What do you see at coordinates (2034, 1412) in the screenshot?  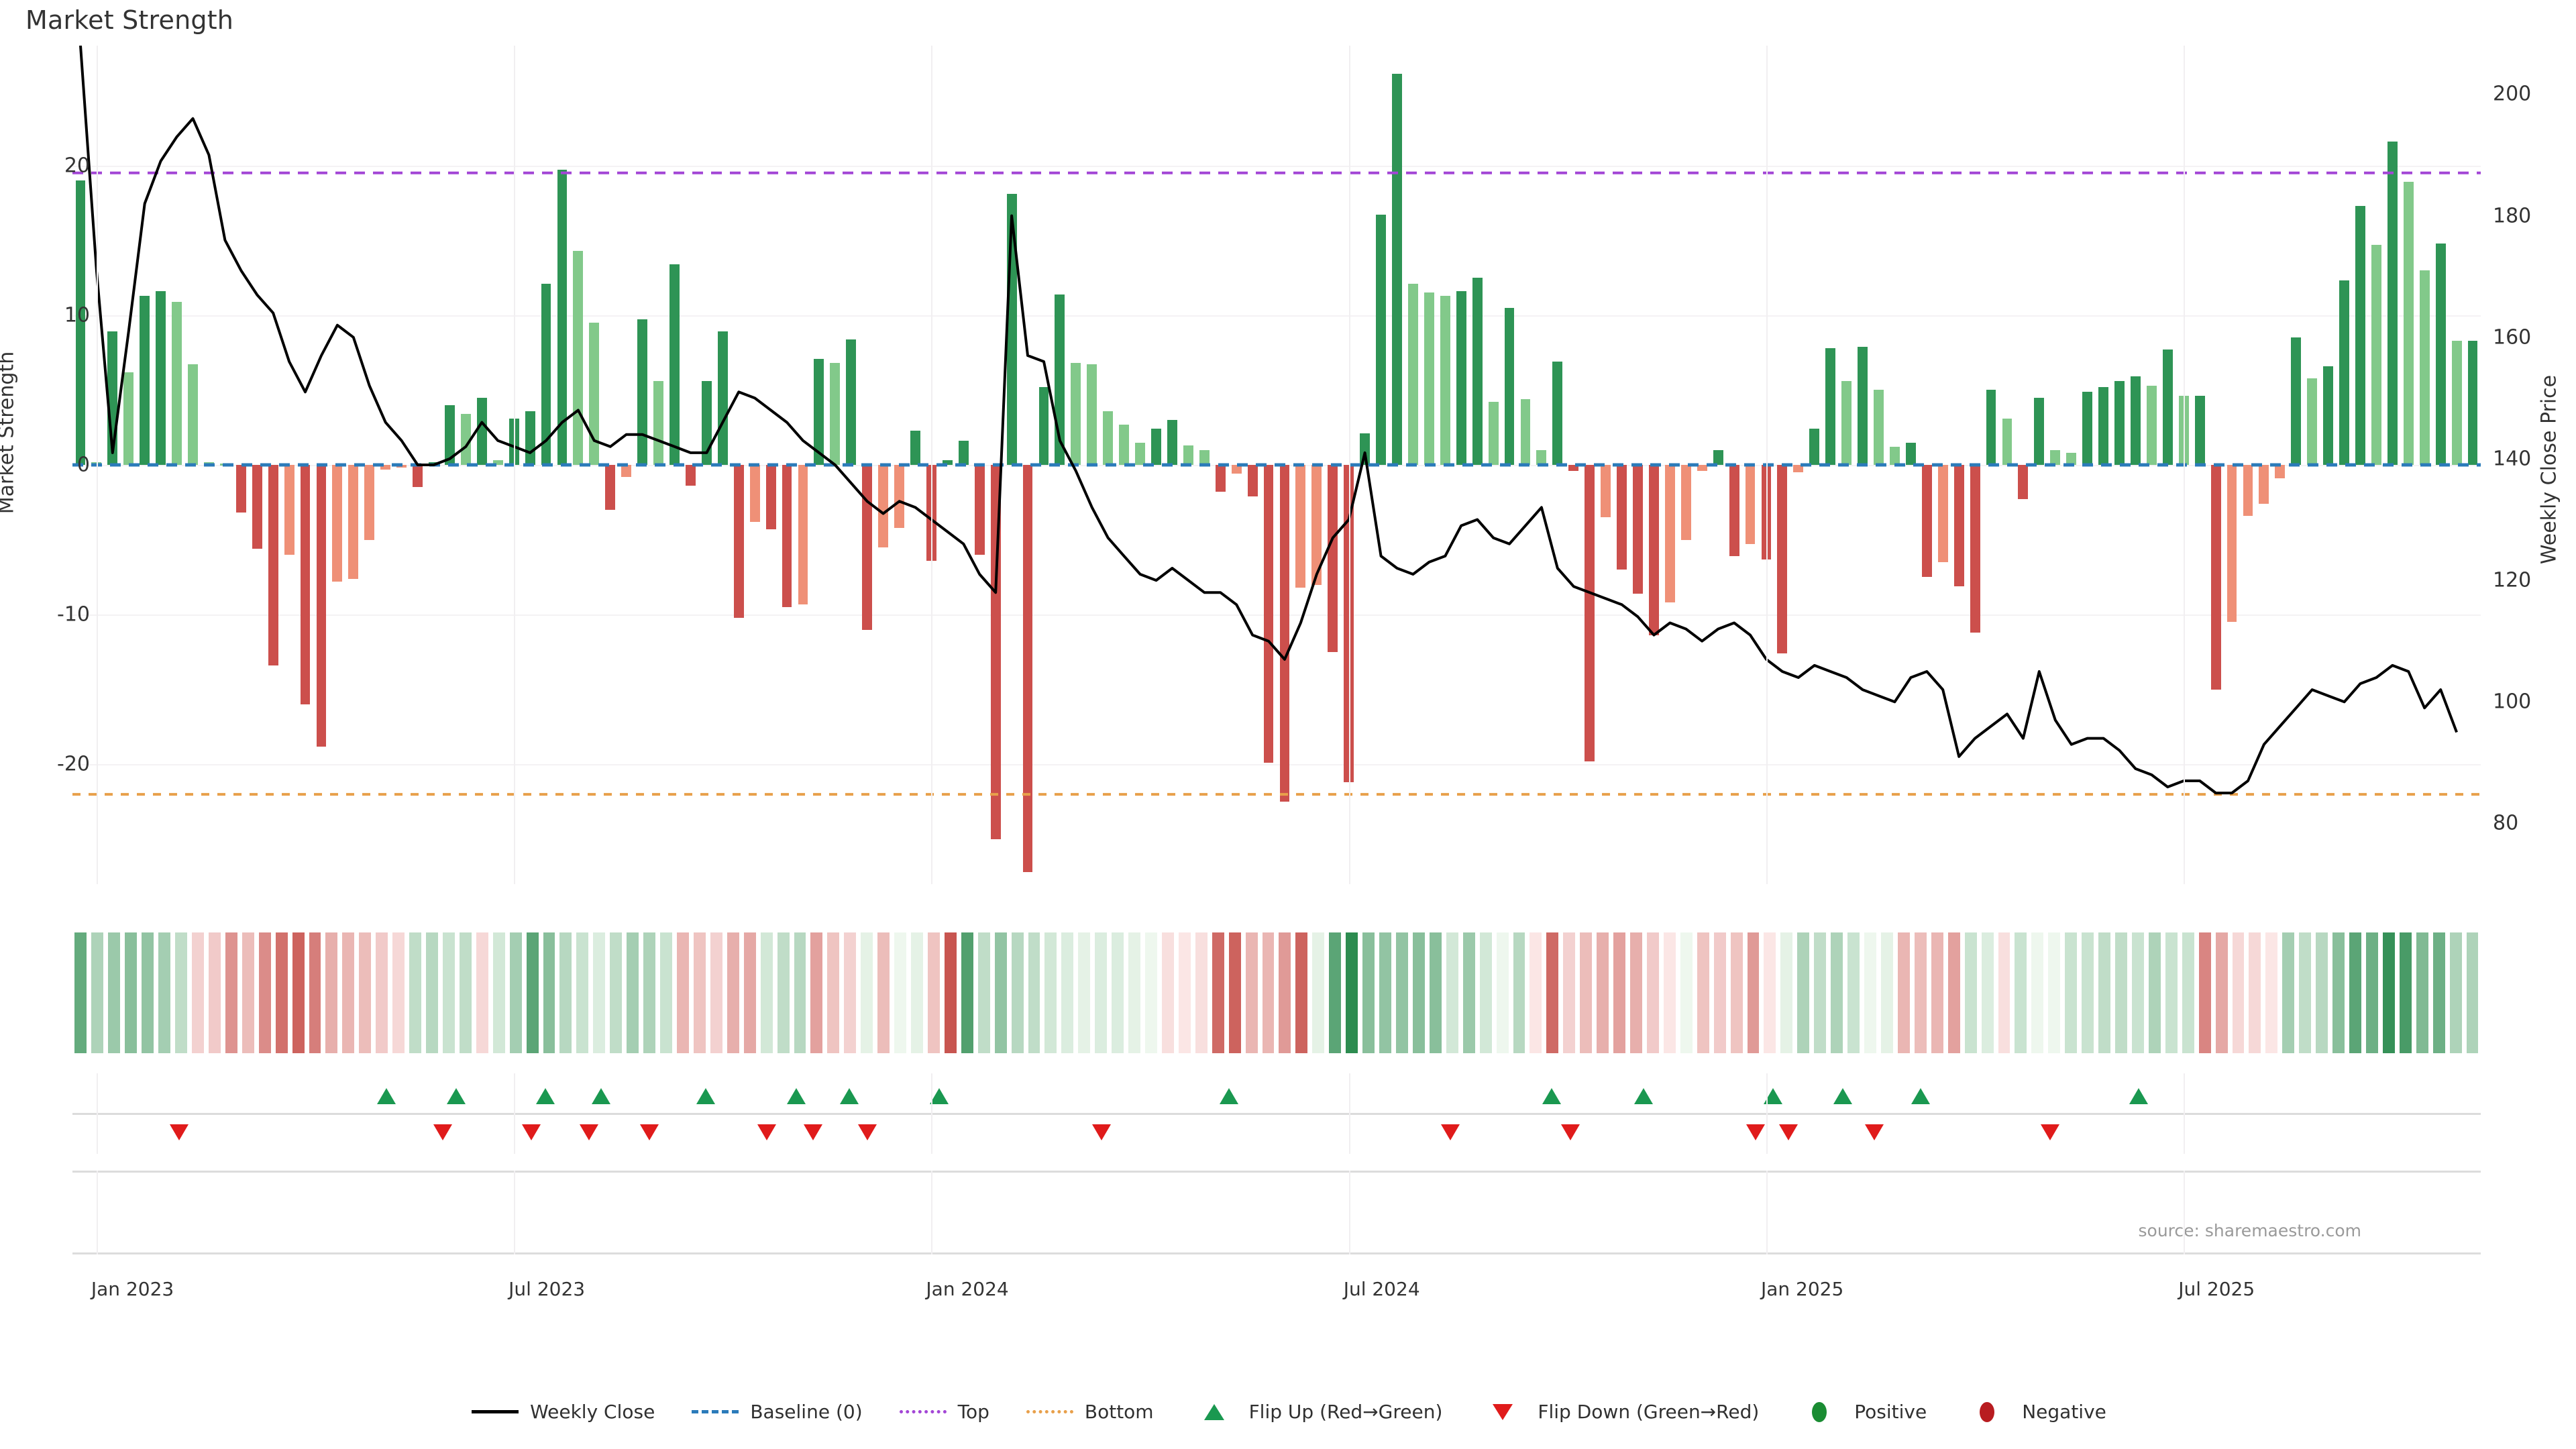 I see `legend-item: Negative` at bounding box center [2034, 1412].